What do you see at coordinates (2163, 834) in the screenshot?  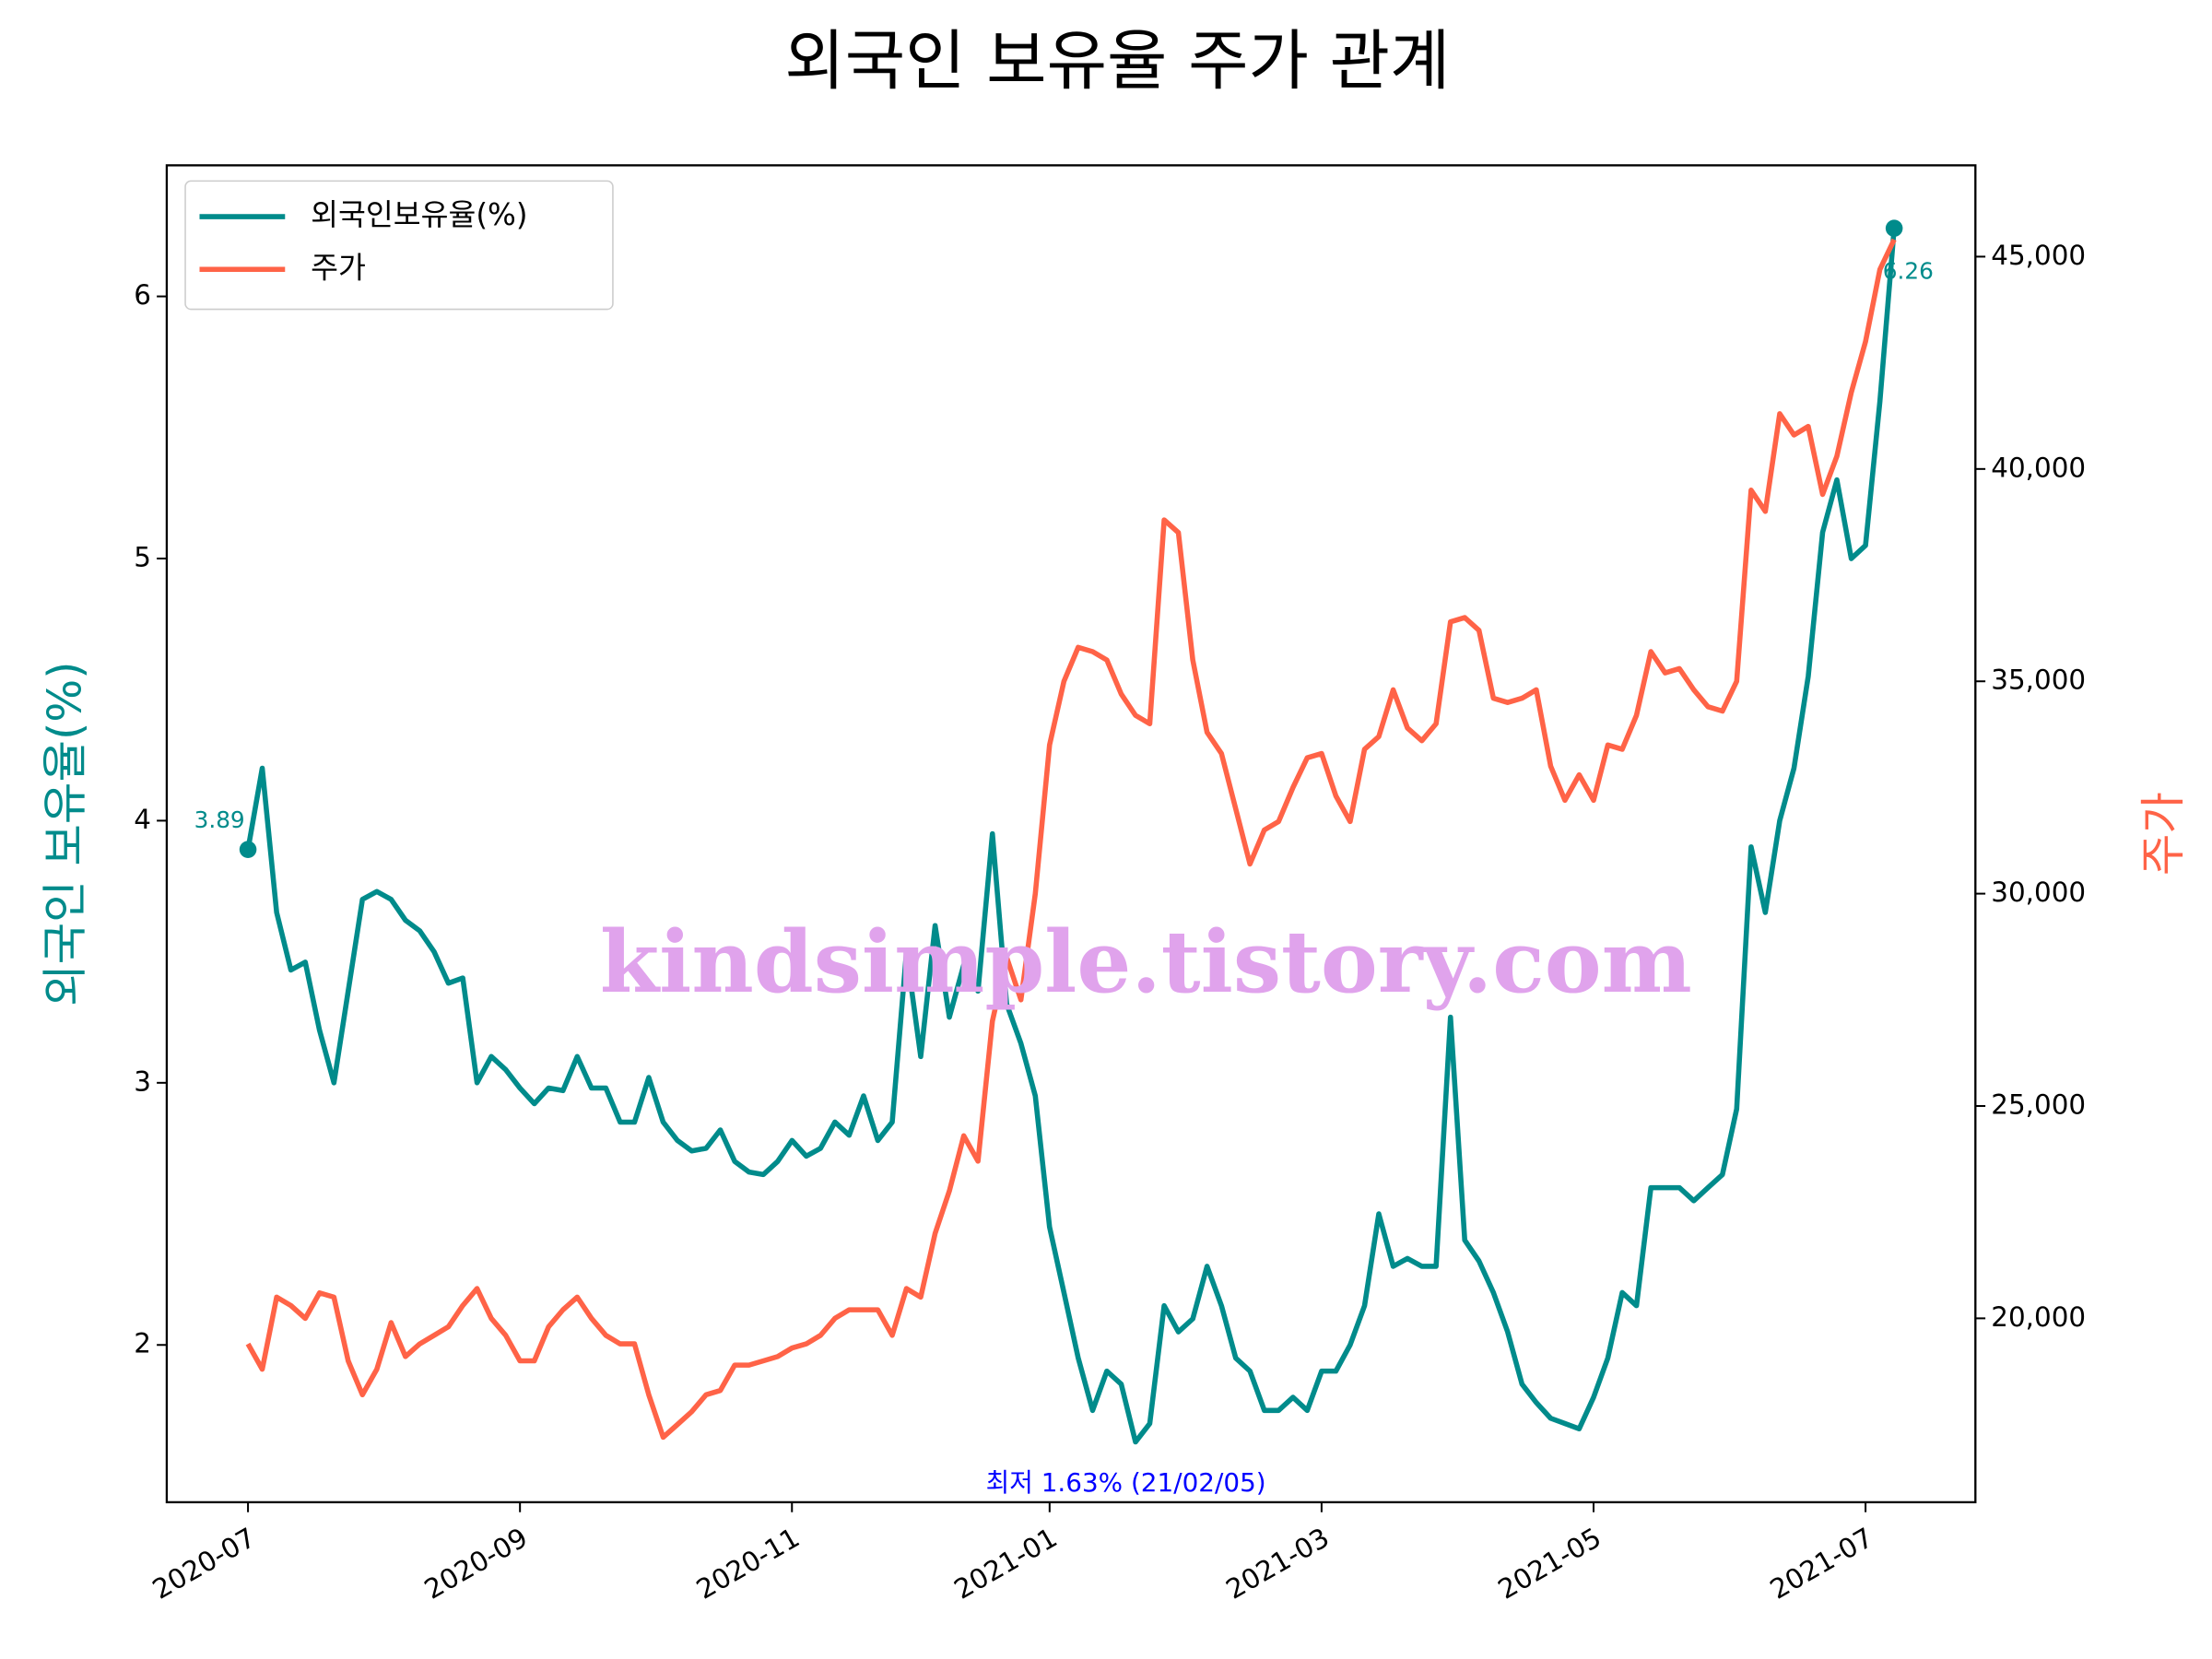 I see `y2-axis-label: 주가` at bounding box center [2163, 834].